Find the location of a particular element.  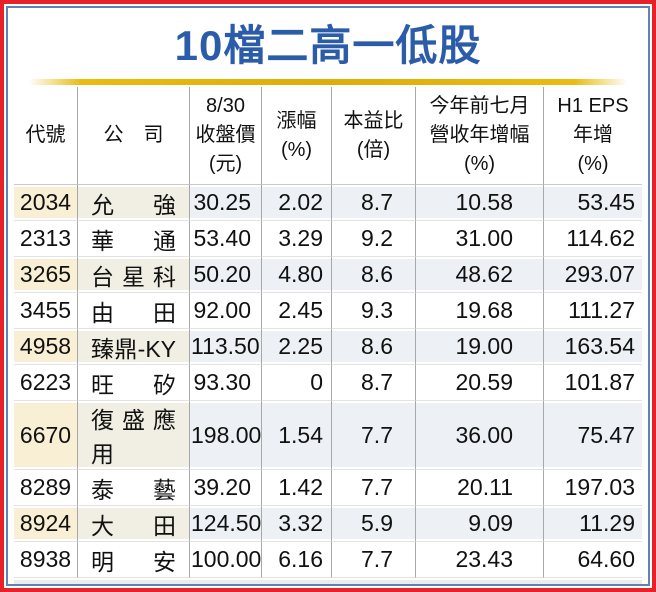

cell-code: 4958 is located at coordinates (46, 347).